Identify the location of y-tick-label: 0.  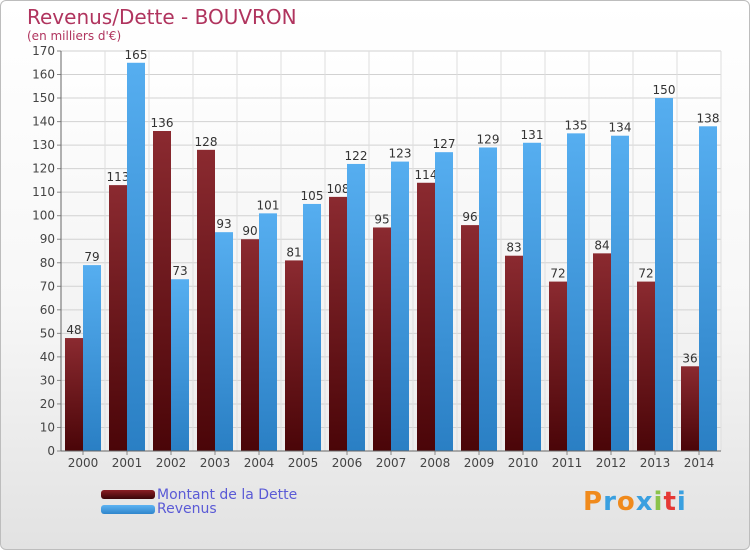
(51, 451).